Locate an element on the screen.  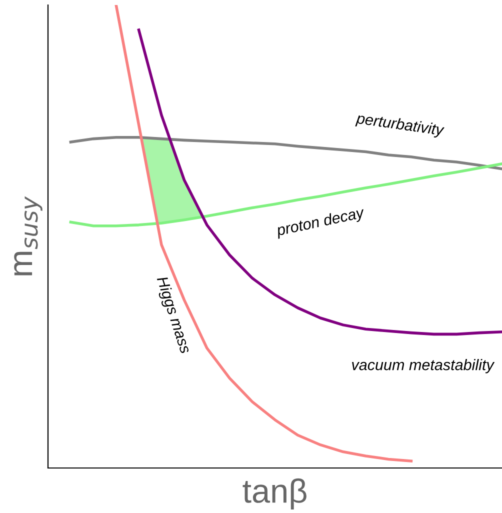
text: perturbativity is located at coordinates (400, 125).